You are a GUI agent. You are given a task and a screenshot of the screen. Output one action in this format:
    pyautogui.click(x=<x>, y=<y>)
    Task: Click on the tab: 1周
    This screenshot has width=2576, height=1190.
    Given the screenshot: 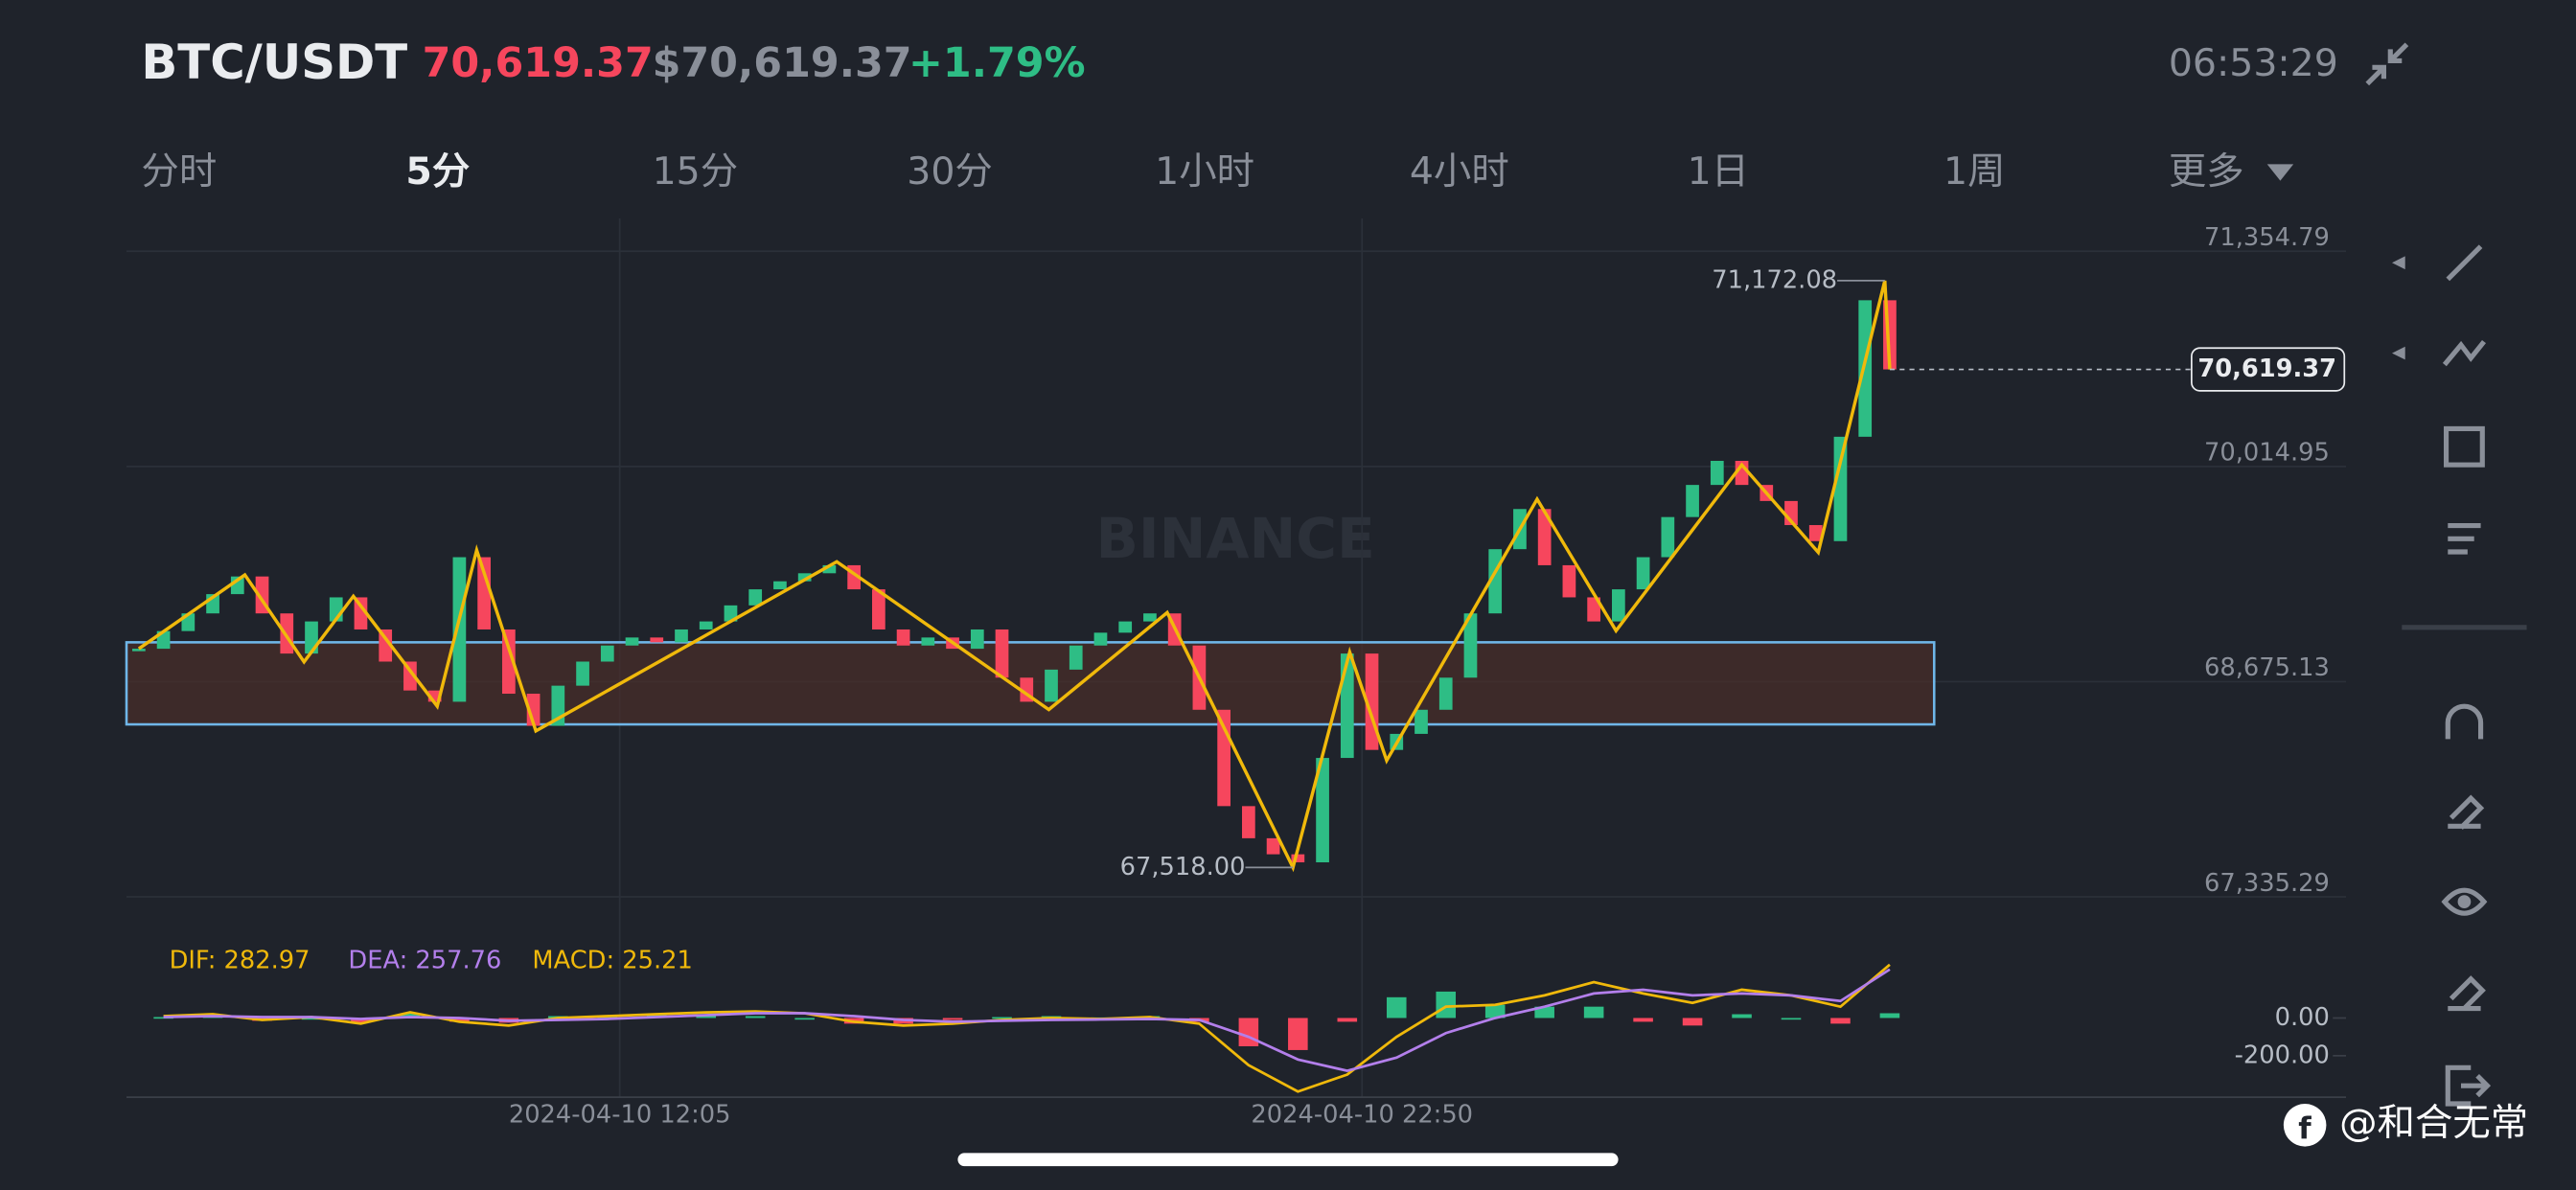 What is the action you would take?
    pyautogui.click(x=1974, y=171)
    